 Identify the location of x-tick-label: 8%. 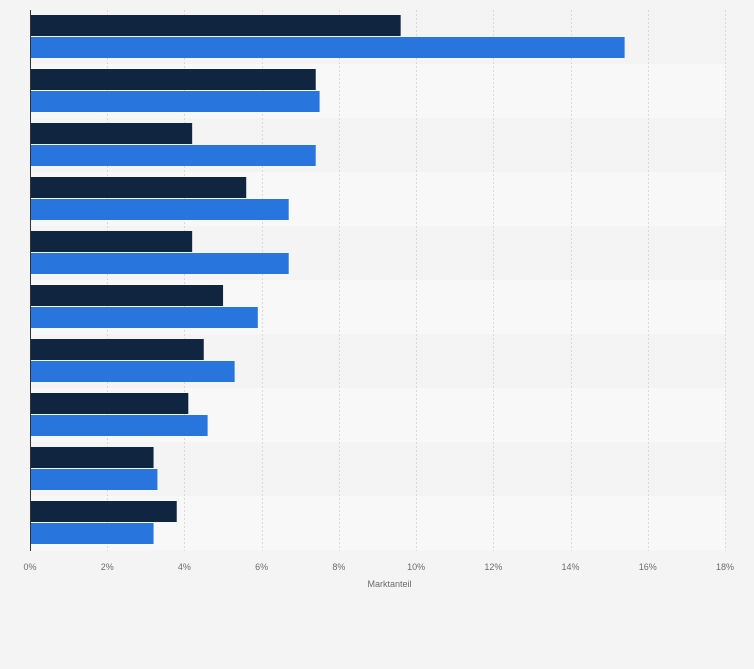
(338, 567).